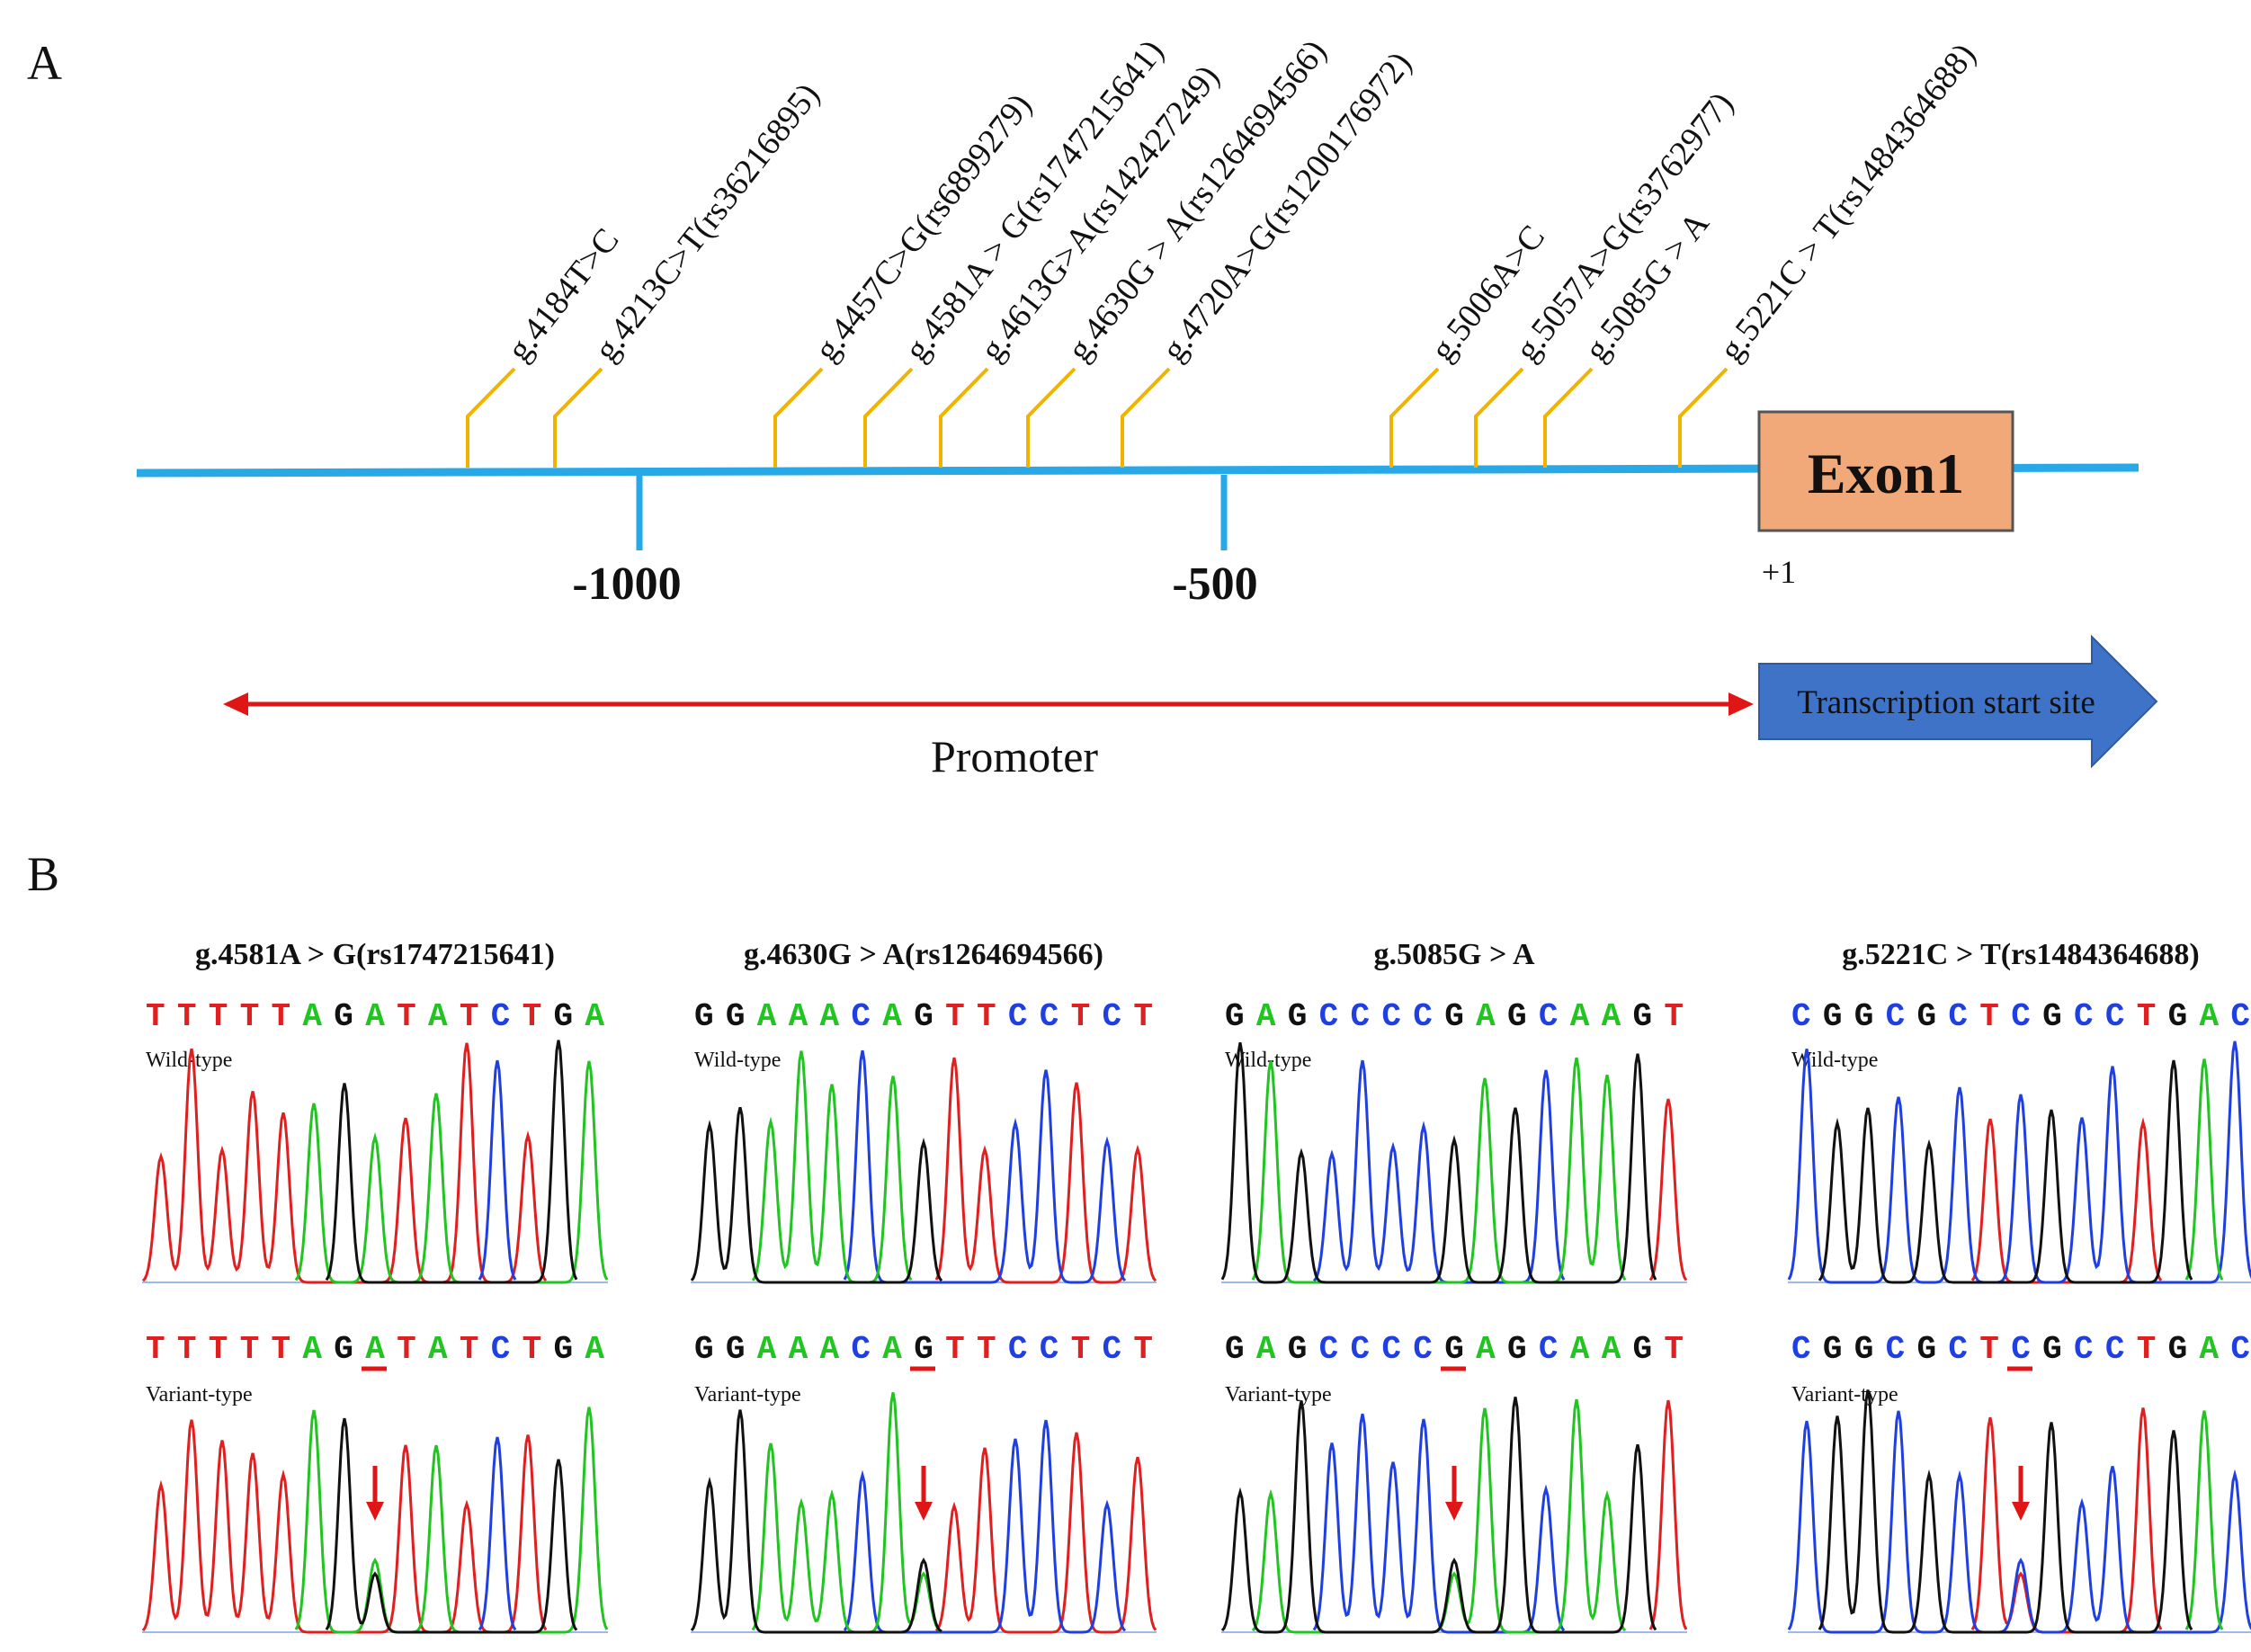 The image size is (2251, 1652). Describe the element at coordinates (2020, 954) in the screenshot. I see `chromatogram-title: g.5221C > T(rs1484364688)` at that location.